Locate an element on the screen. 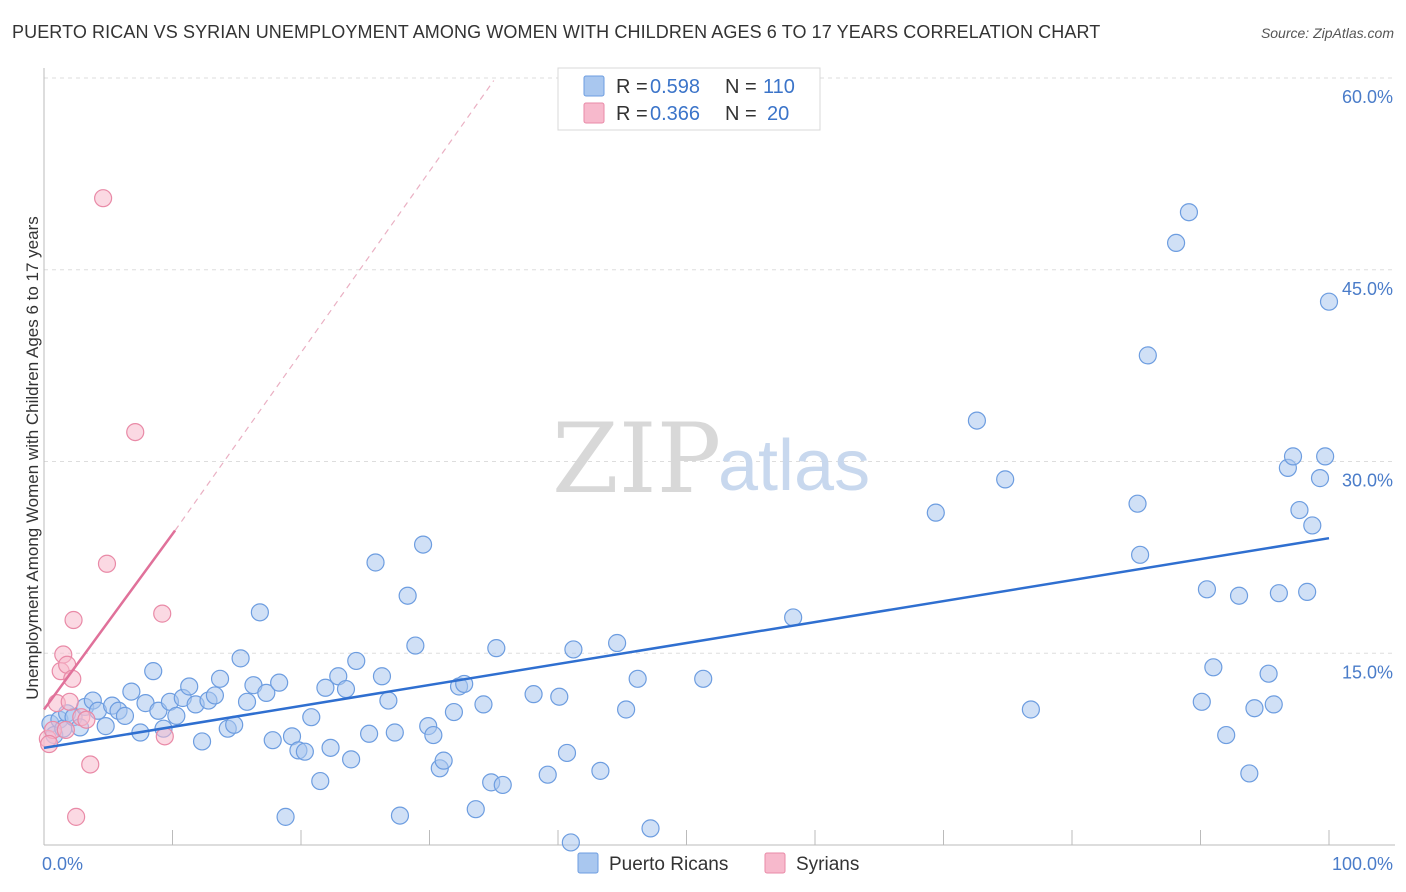  legend-swatch-syrians is located at coordinates (594, 113).